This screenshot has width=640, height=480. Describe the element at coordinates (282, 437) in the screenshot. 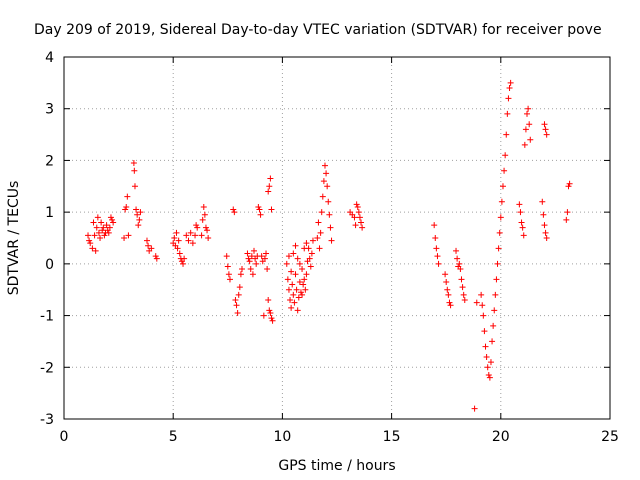

I see `x-tick-label: 10` at that location.